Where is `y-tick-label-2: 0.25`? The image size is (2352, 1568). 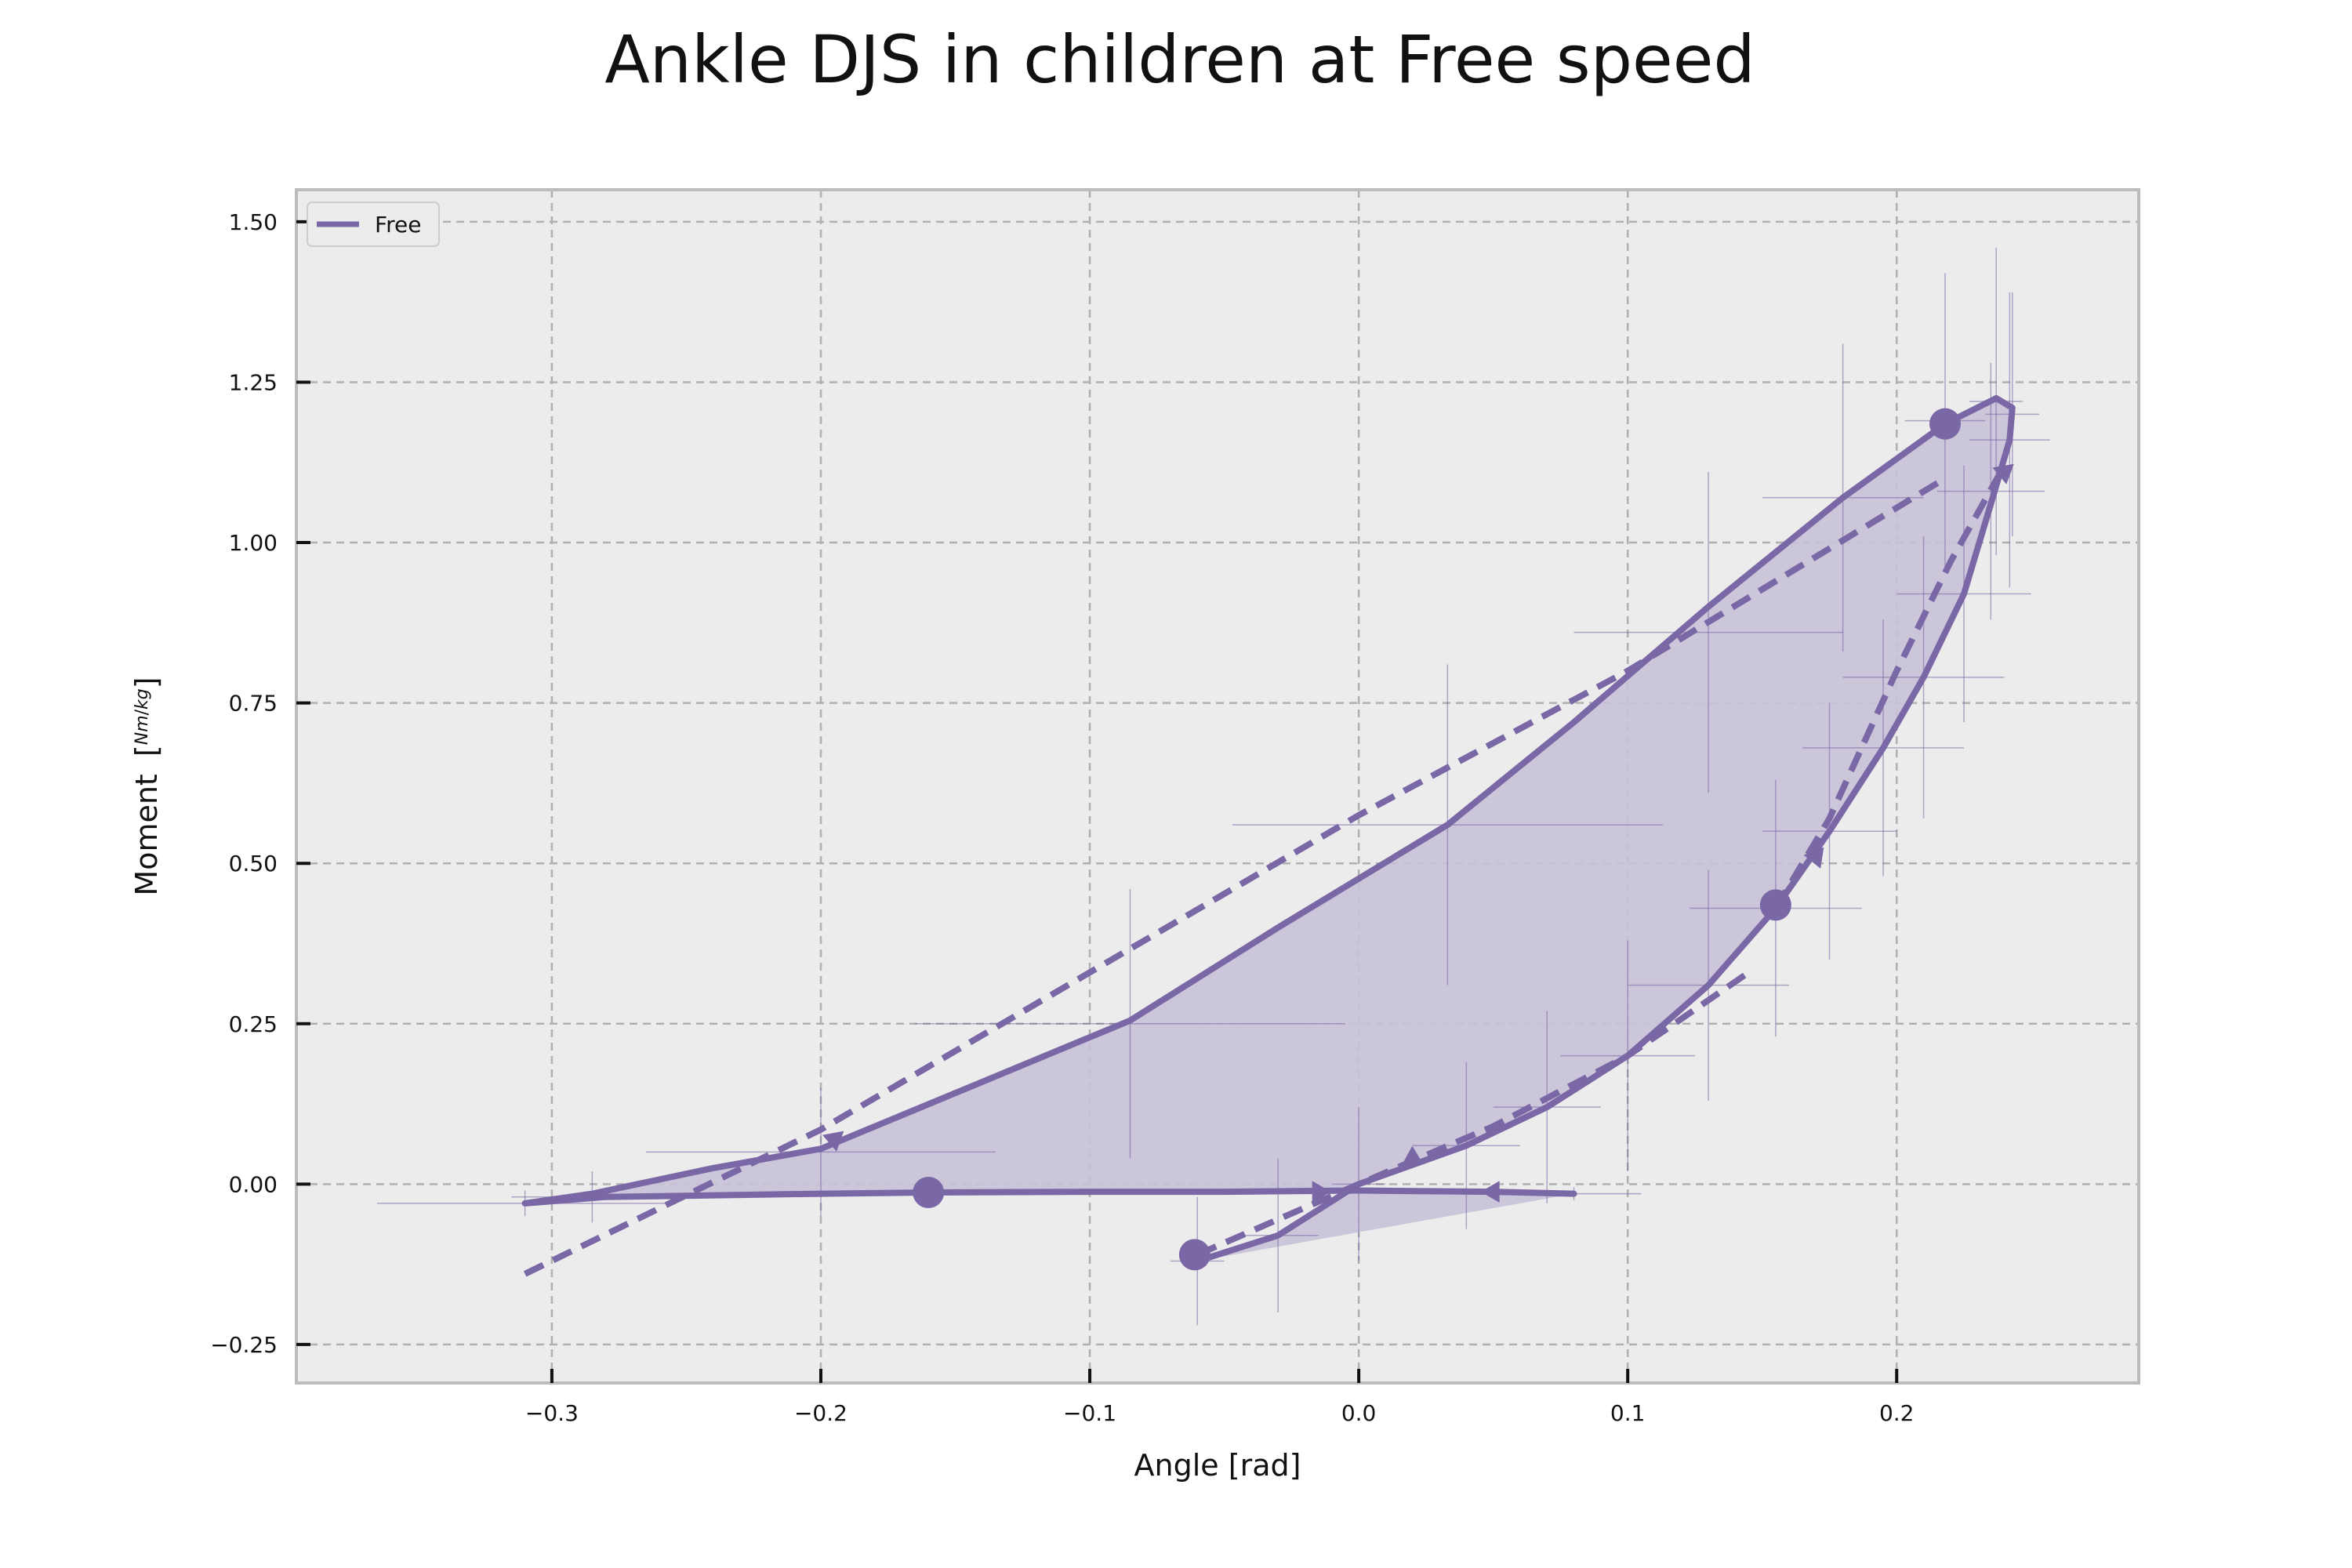
y-tick-label-2: 0.25 is located at coordinates (253, 1024).